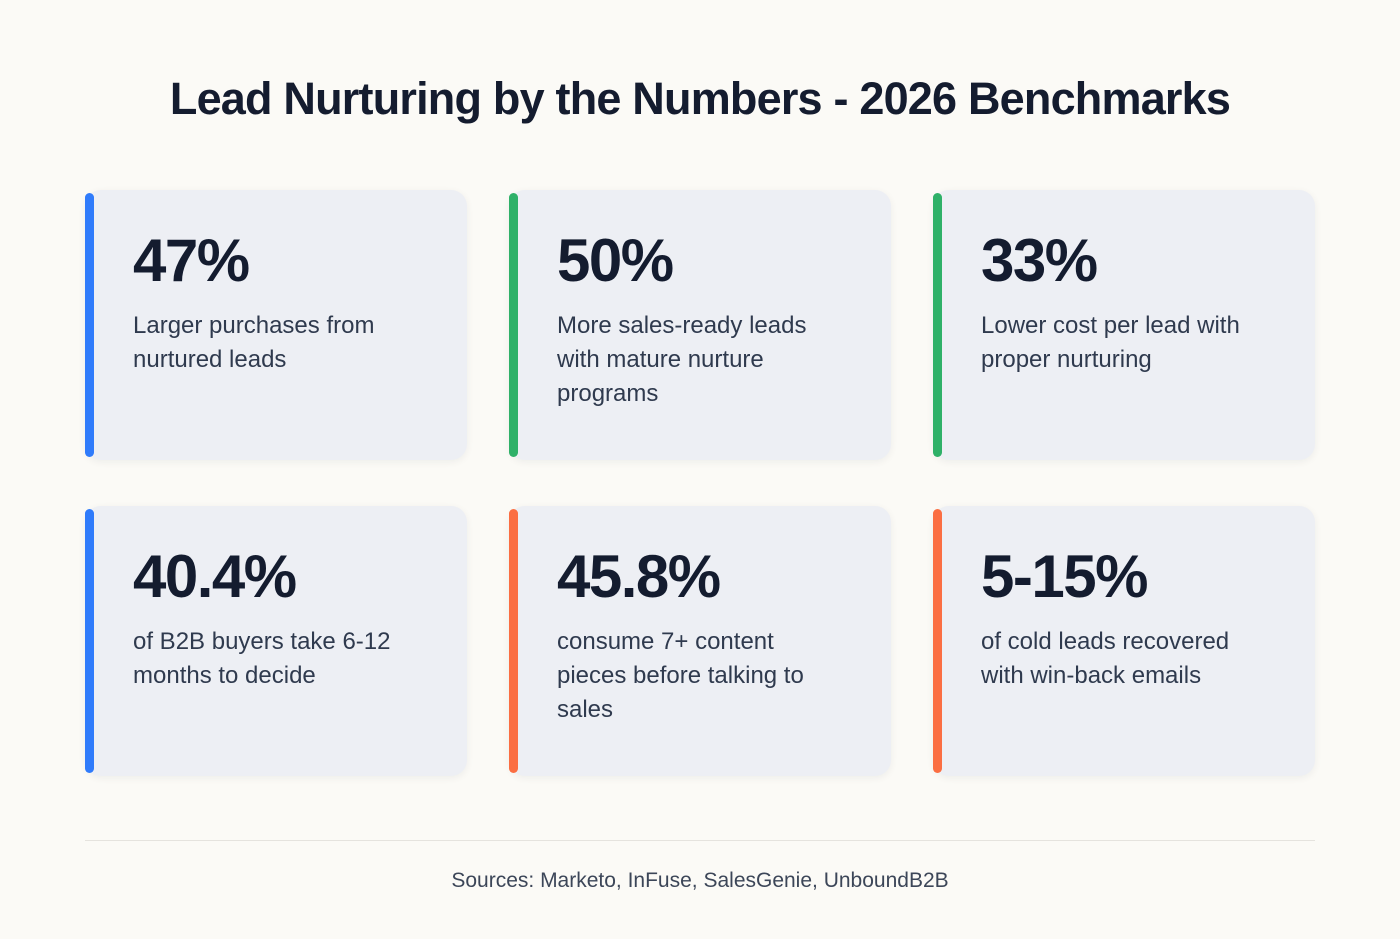 The height and width of the screenshot is (939, 1400). Describe the element at coordinates (700, 840) in the screenshot. I see `footer-divider` at that location.